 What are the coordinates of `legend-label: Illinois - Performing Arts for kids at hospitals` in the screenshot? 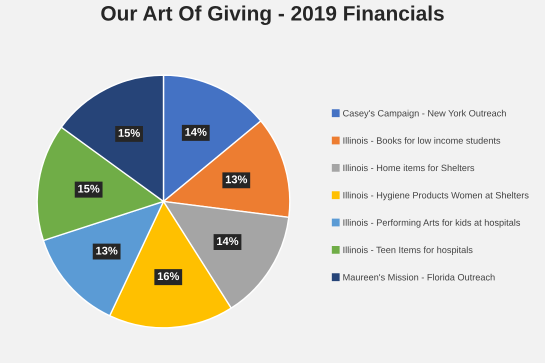 It's located at (431, 223).